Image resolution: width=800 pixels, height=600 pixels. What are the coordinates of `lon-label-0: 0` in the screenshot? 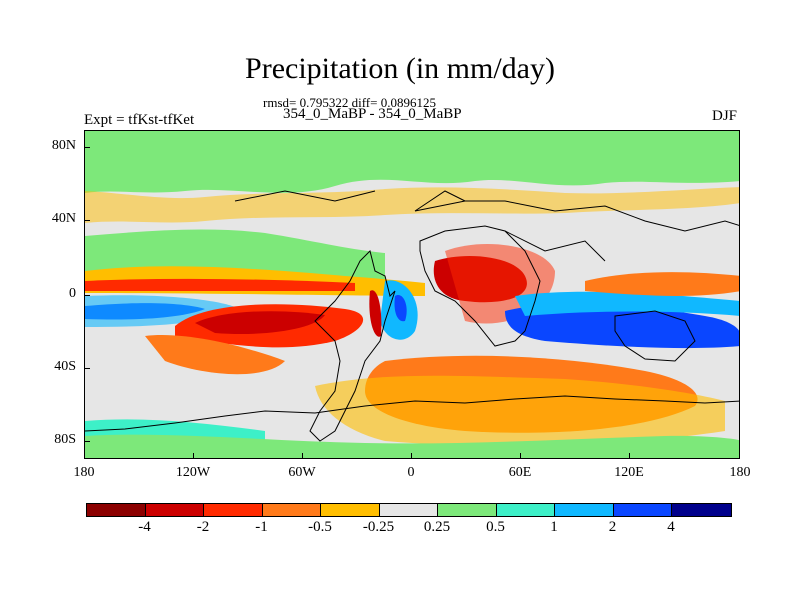 It's located at (411, 472).